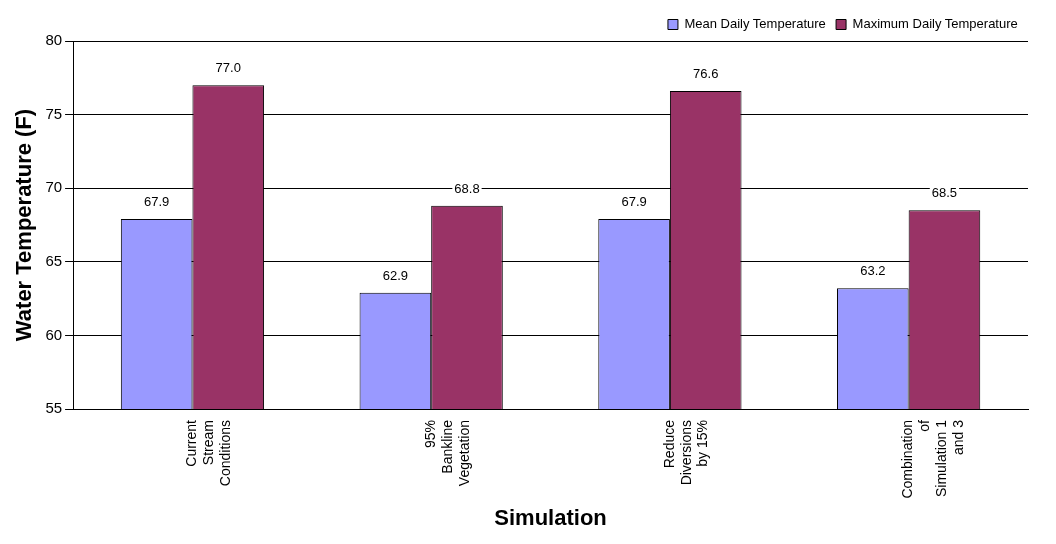  What do you see at coordinates (54, 408) in the screenshot?
I see `y-tick-label: 55` at bounding box center [54, 408].